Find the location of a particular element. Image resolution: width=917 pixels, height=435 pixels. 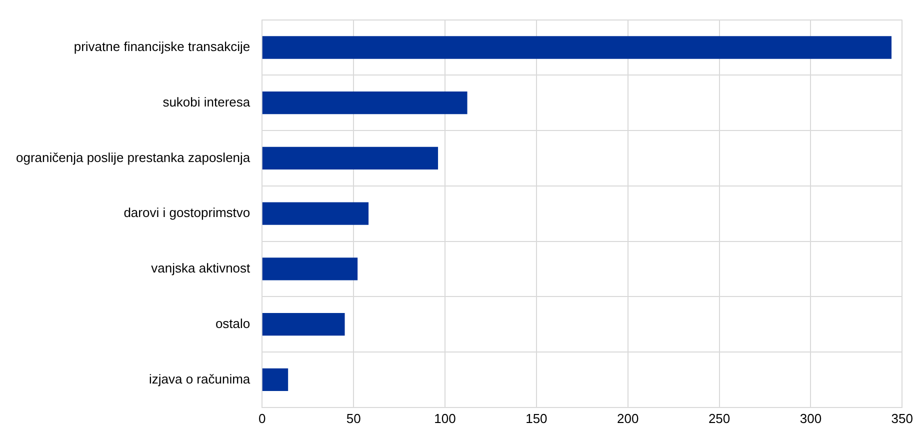

x-tick-label: 0 is located at coordinates (262, 418).